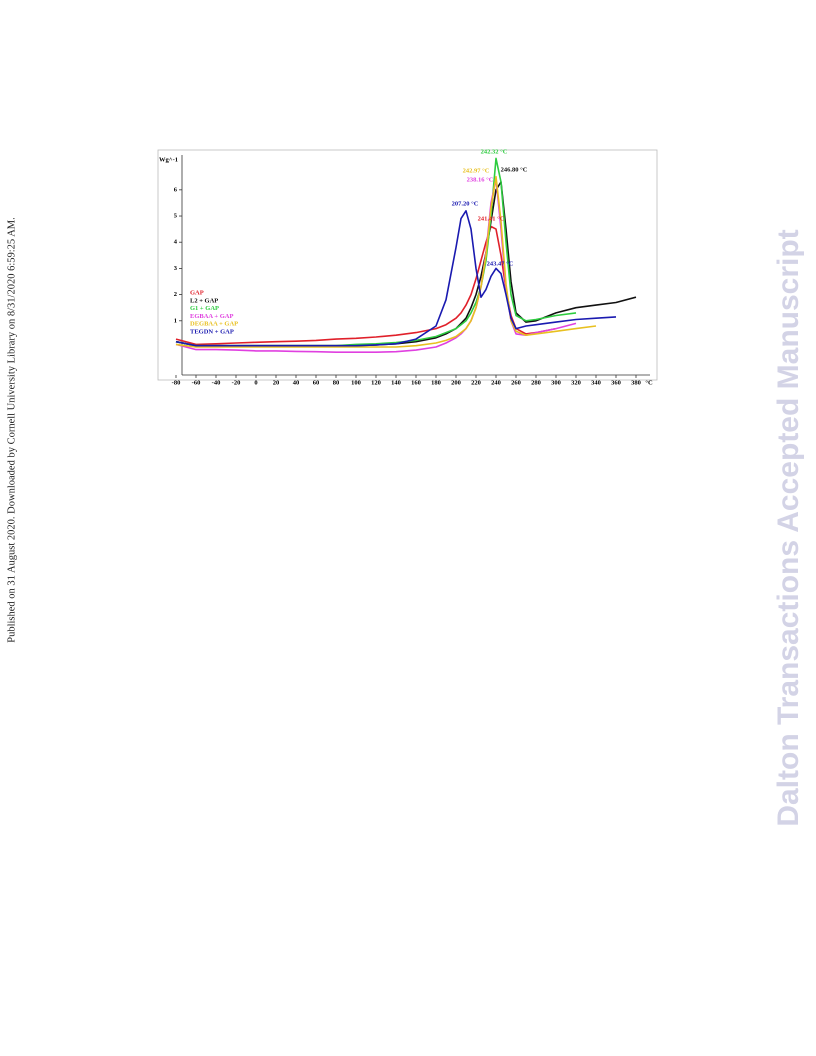 The height and width of the screenshot is (1056, 816). What do you see at coordinates (536, 382) in the screenshot?
I see `x-tick-label: 280` at bounding box center [536, 382].